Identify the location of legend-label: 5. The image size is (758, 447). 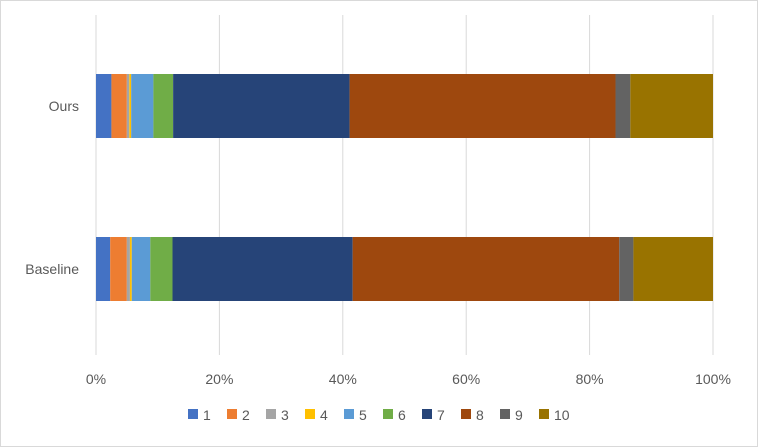
(363, 415).